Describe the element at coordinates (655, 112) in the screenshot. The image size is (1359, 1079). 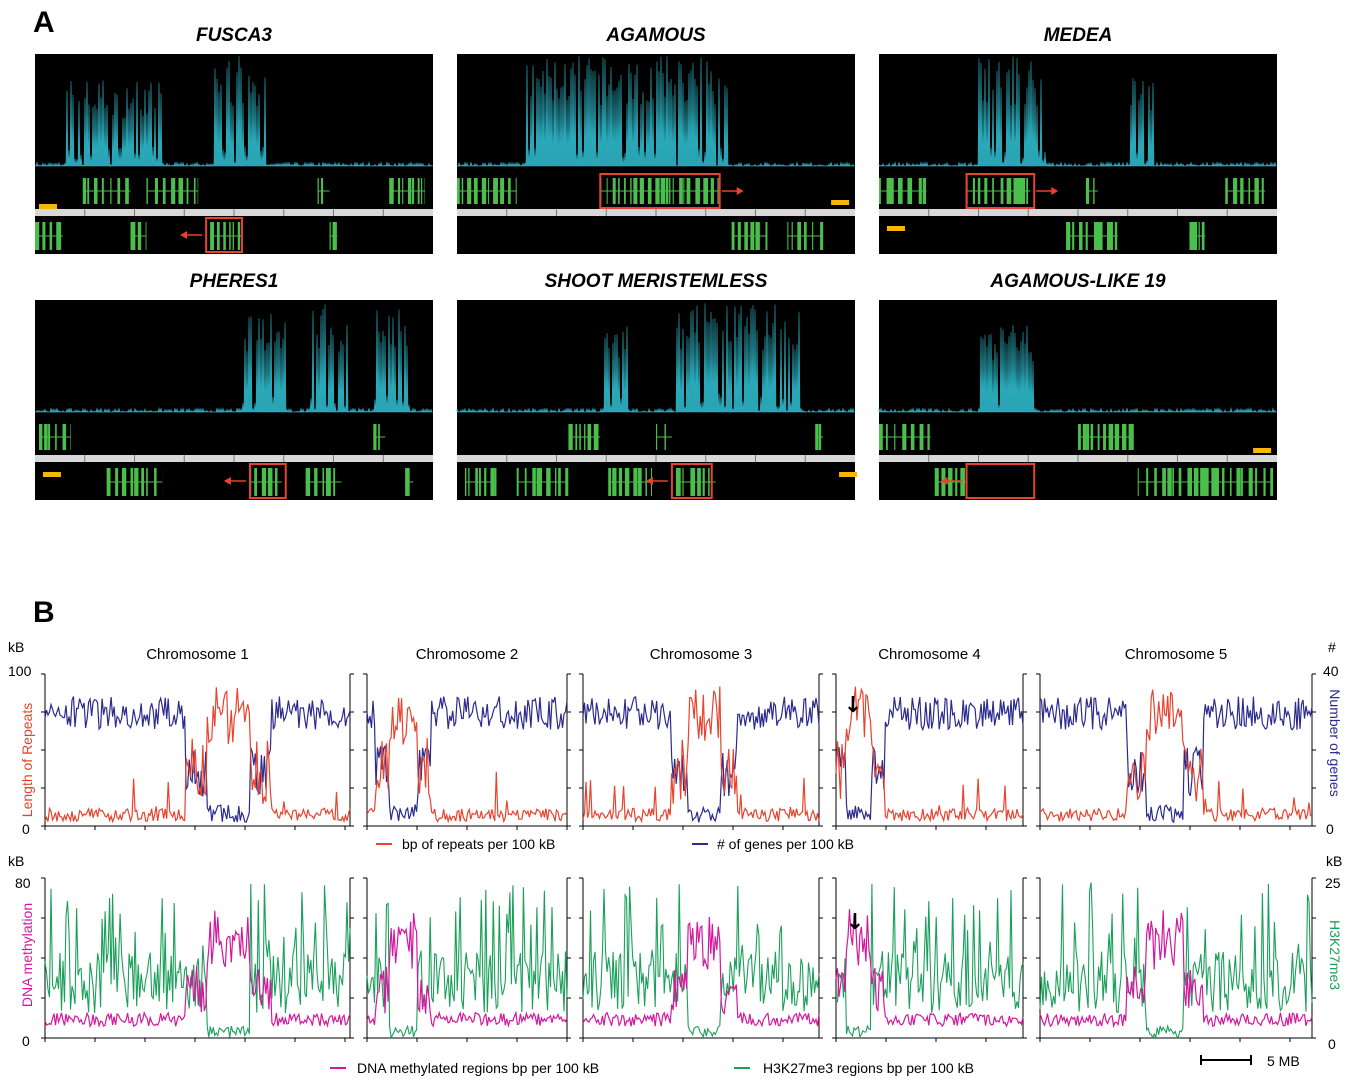
I see `signal-track` at that location.